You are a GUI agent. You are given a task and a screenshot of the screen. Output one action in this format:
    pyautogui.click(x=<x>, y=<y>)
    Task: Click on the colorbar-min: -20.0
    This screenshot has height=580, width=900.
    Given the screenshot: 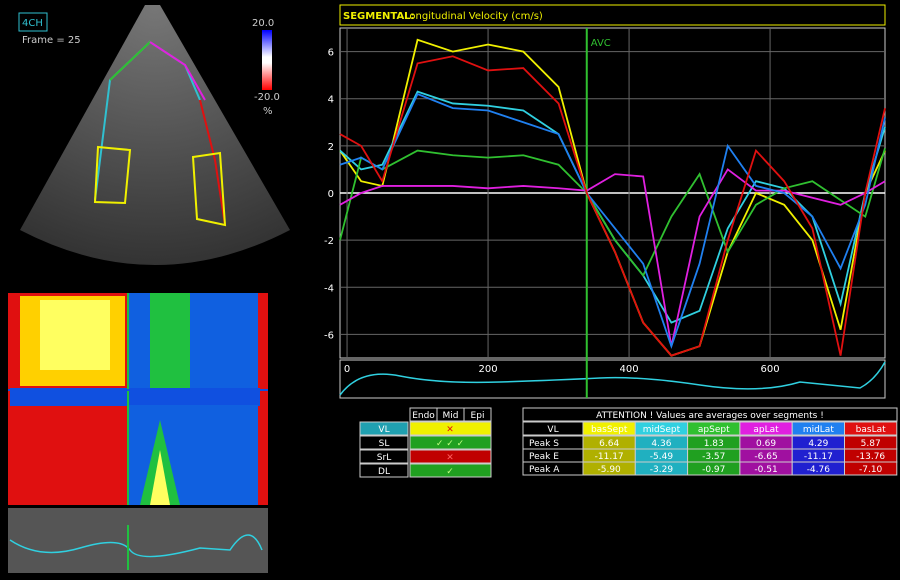 What is the action you would take?
    pyautogui.click(x=267, y=97)
    